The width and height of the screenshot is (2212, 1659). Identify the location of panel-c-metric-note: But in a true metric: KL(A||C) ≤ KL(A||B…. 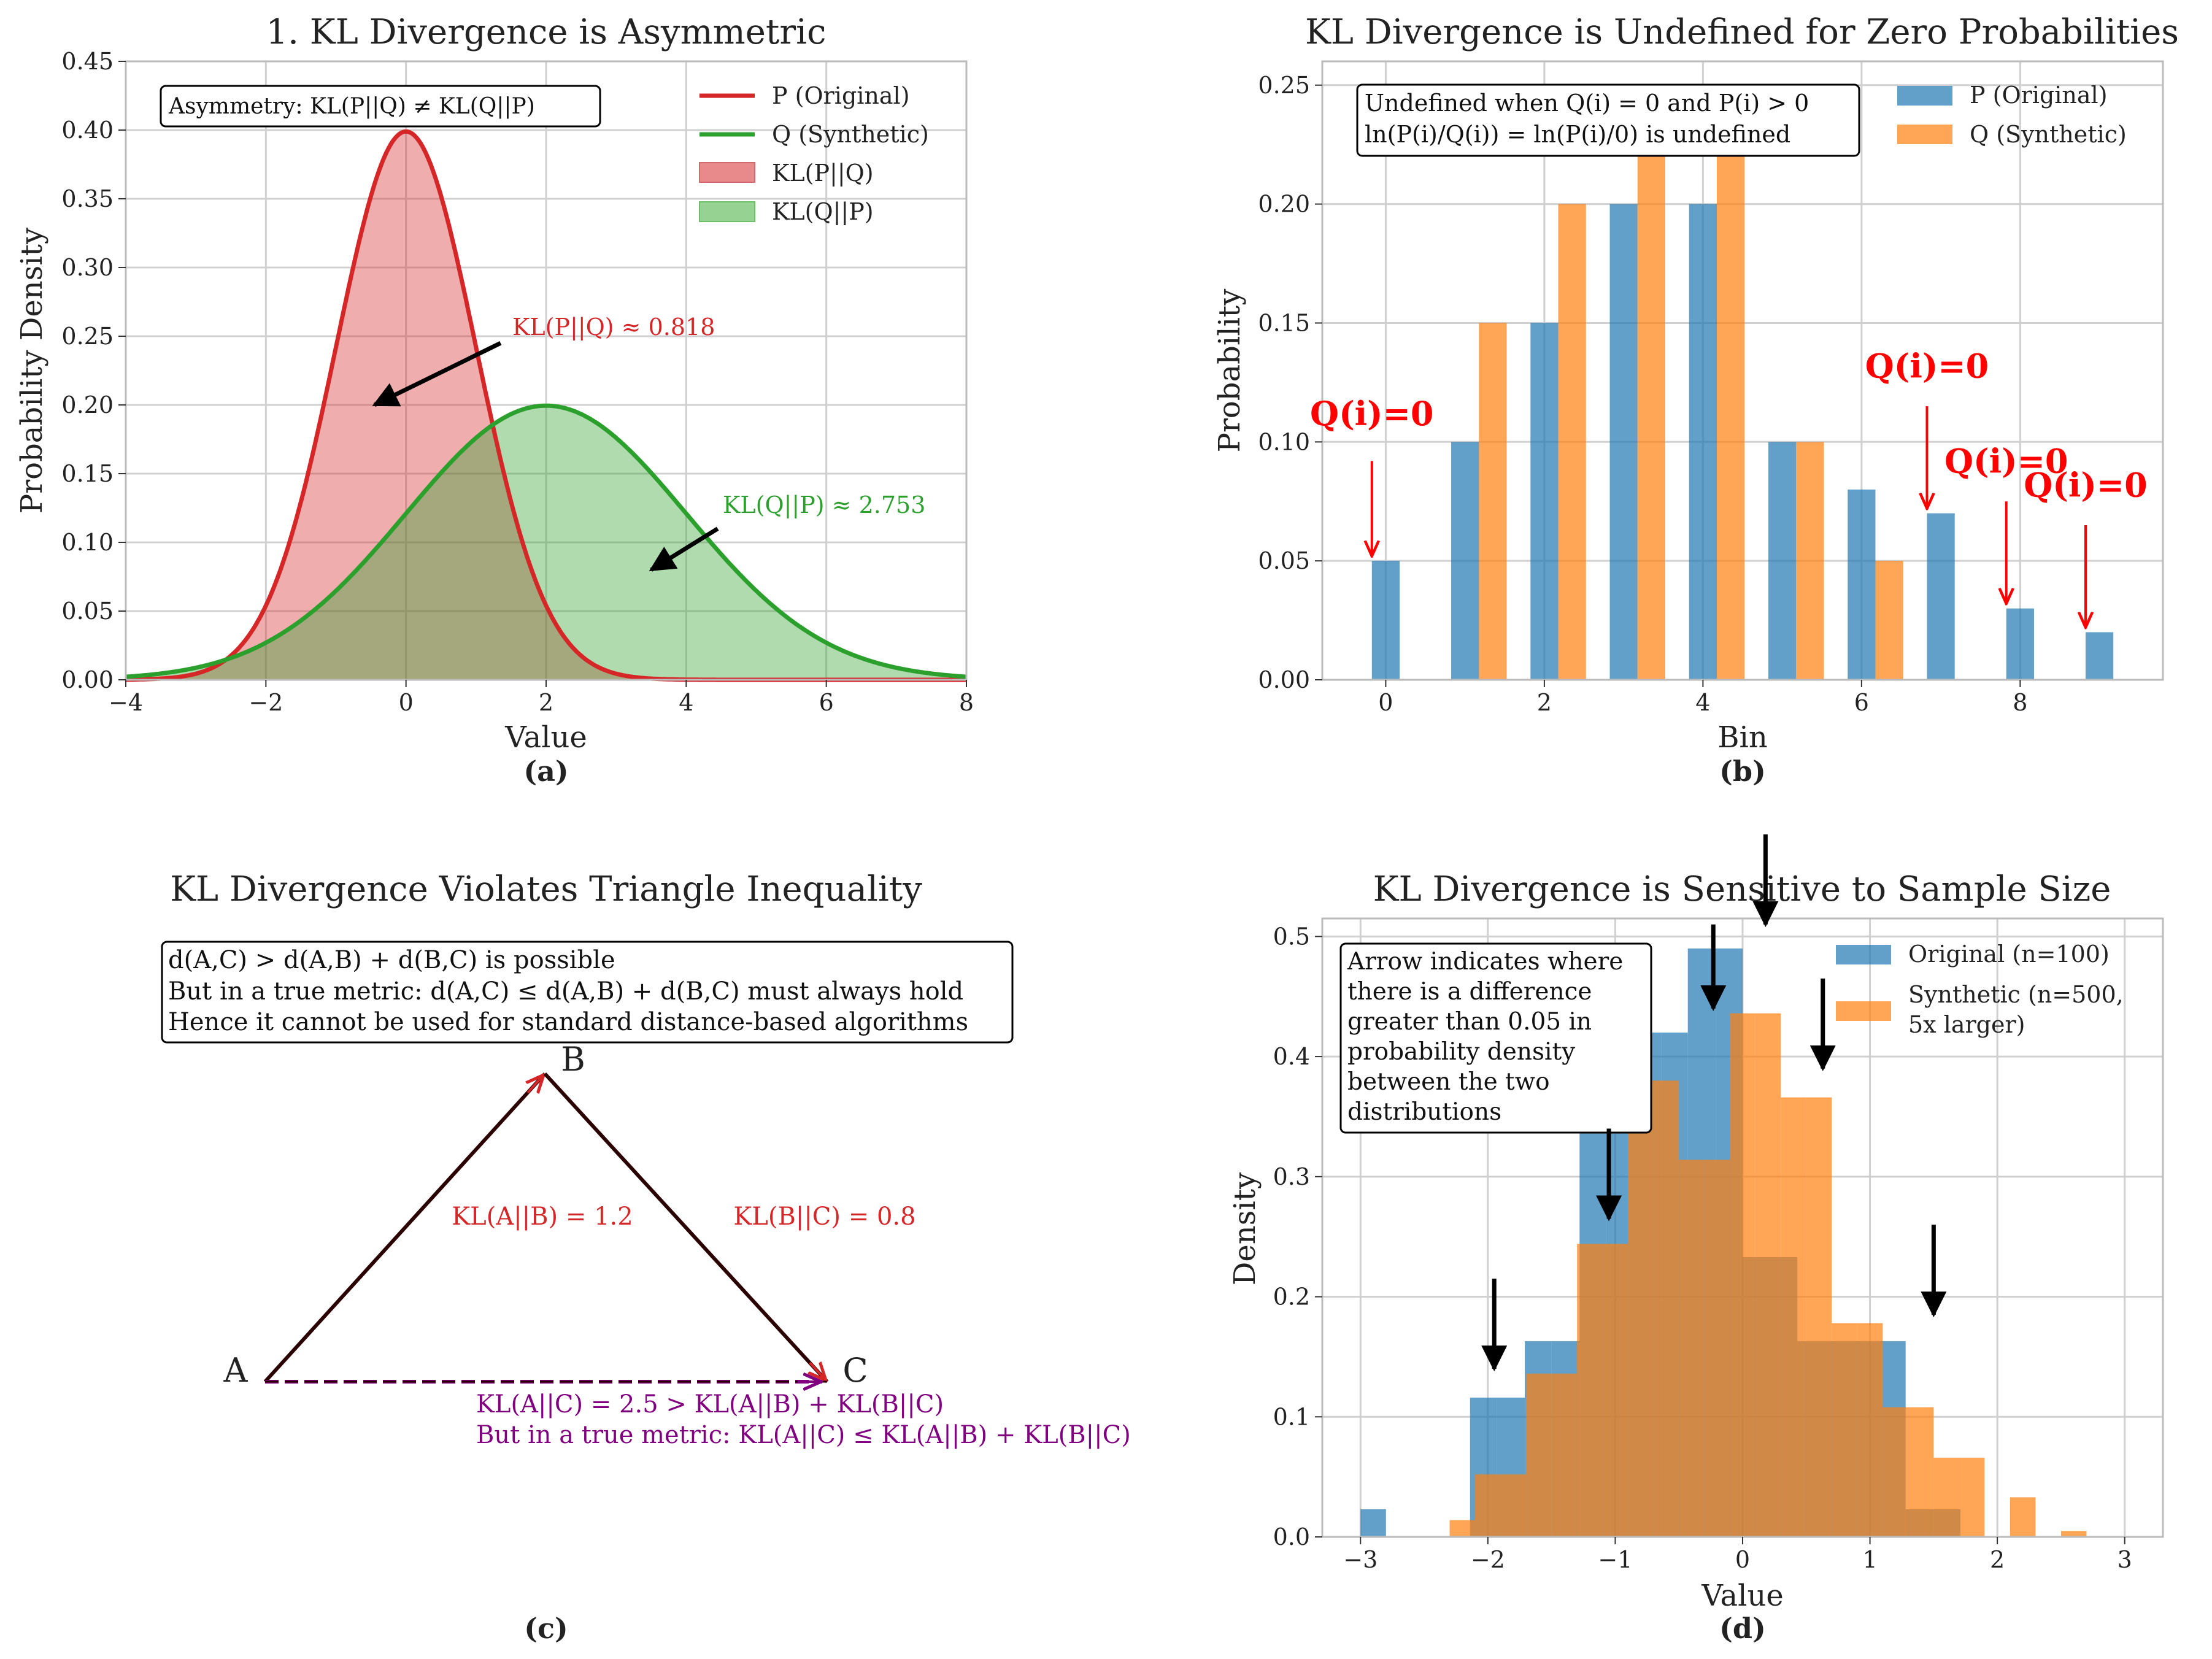
(803, 1435).